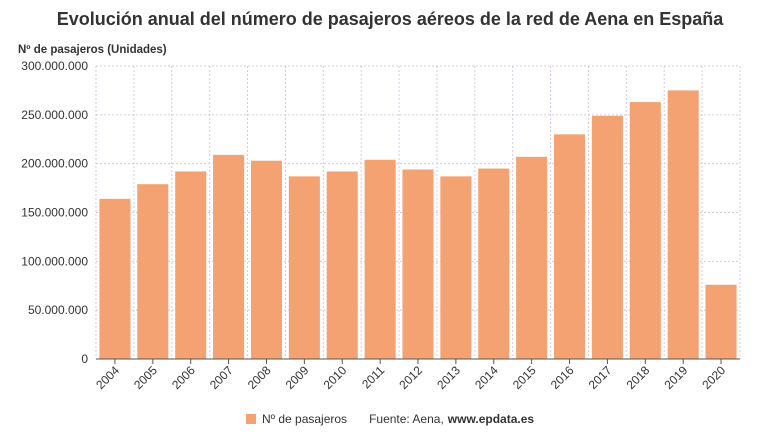 The width and height of the screenshot is (780, 440). Describe the element at coordinates (600, 377) in the screenshot. I see `x-tick-label: 2017` at that location.